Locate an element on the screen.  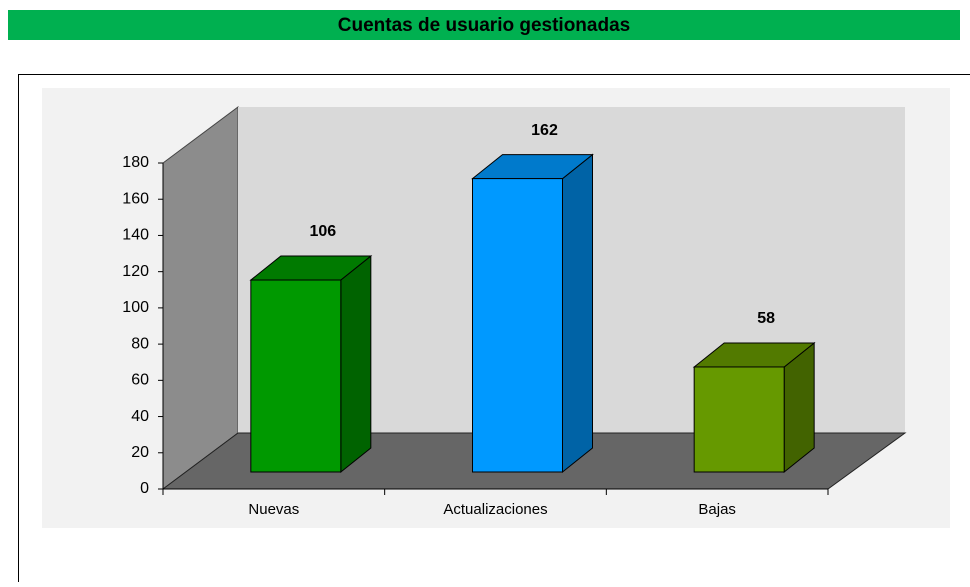
y-tick-label: 160 is located at coordinates (135, 198).